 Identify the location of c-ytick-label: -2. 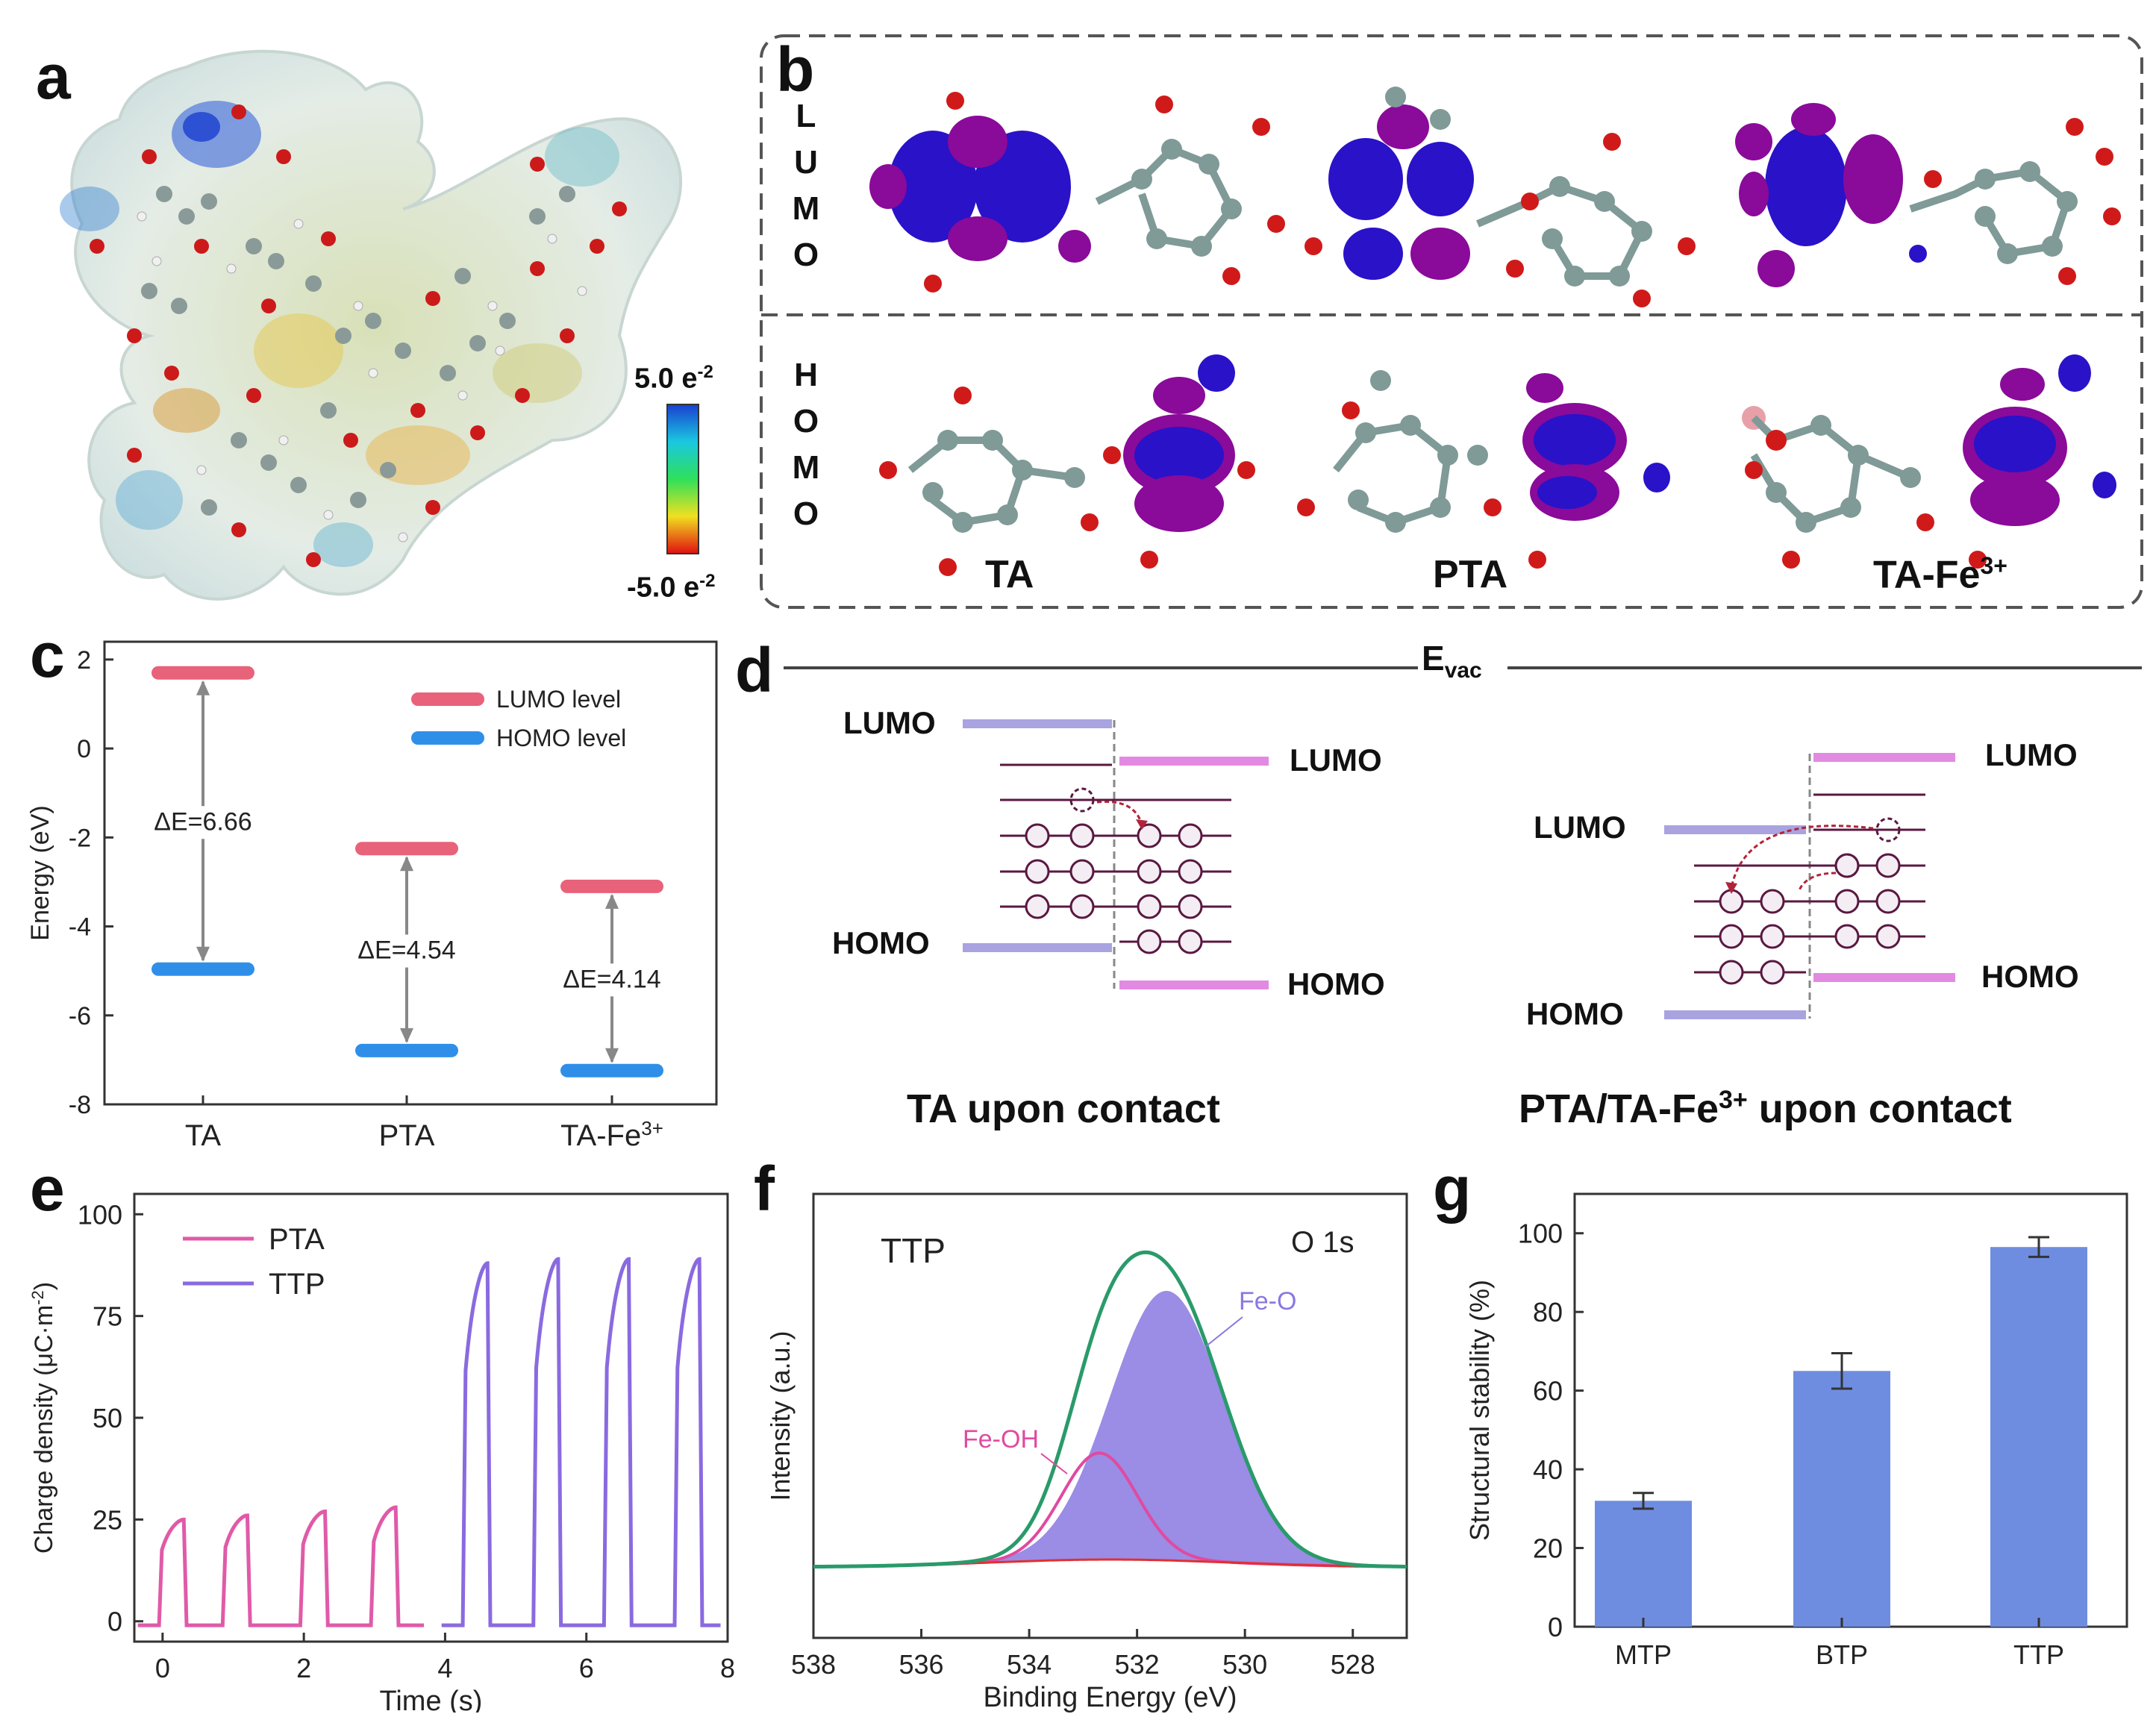
(80, 838).